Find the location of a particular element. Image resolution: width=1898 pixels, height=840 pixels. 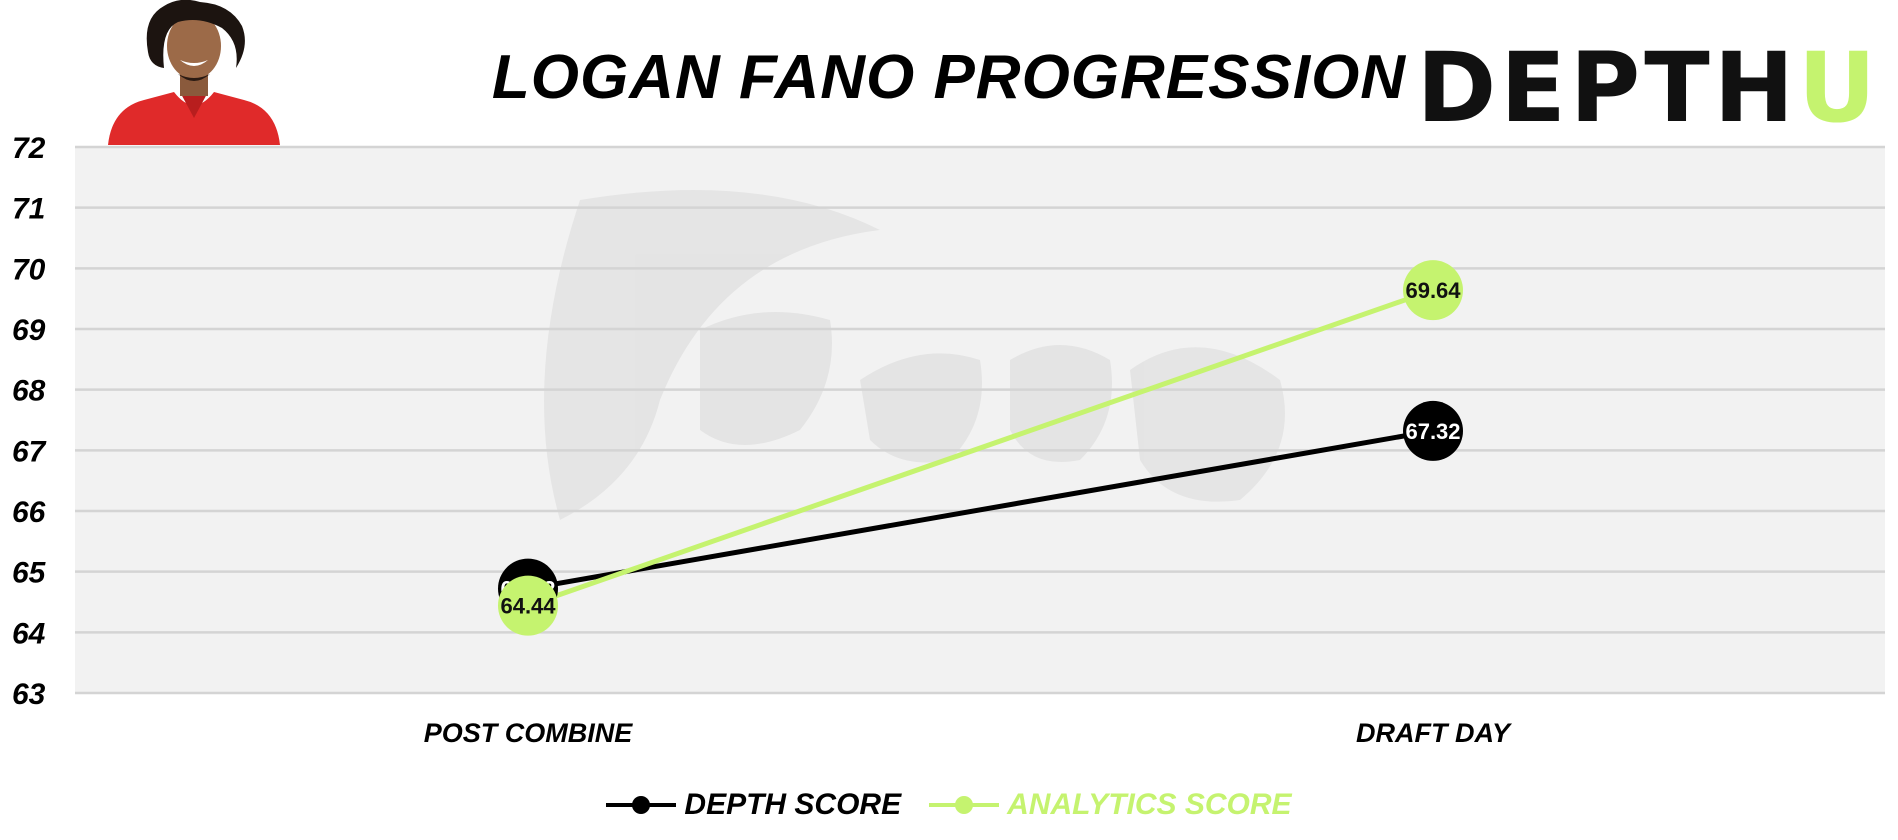

y-tick-label: 67 is located at coordinates (29, 451).